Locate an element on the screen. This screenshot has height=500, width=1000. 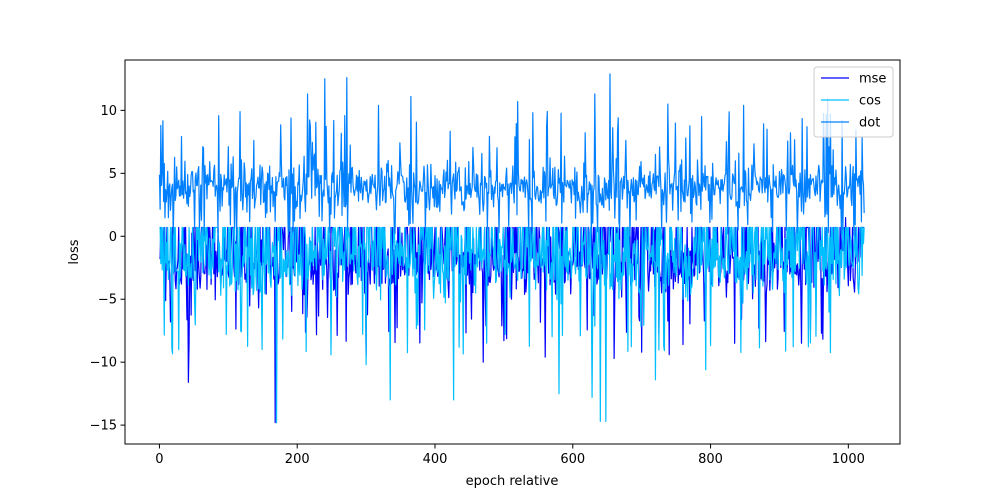
legend-box is located at coordinates (853, 102).